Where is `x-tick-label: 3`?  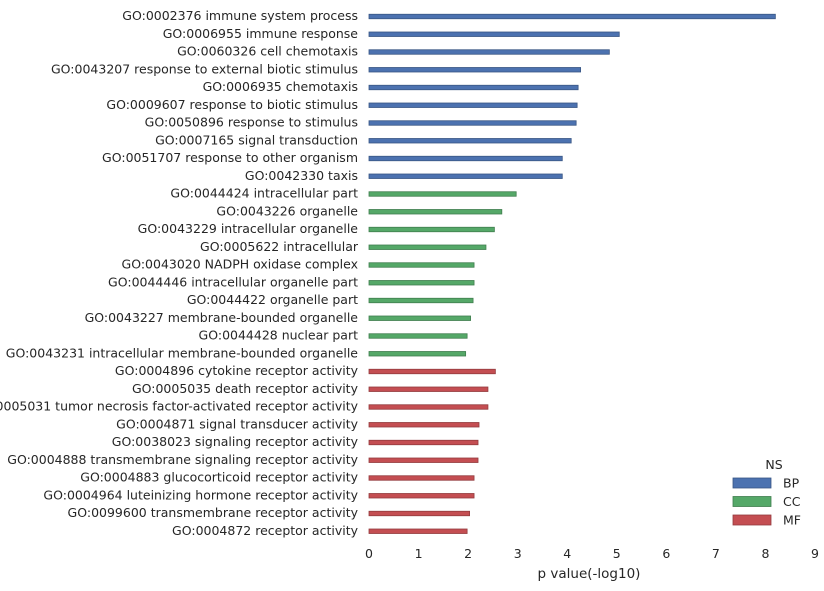
x-tick-label: 3 is located at coordinates (518, 553).